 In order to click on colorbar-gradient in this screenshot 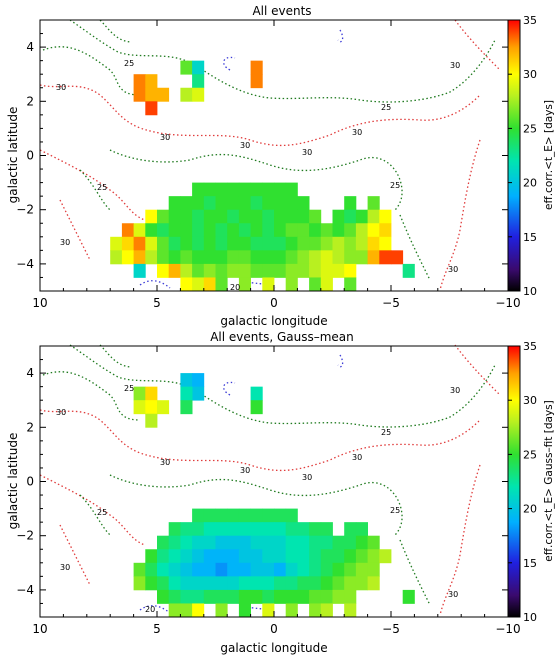, I will do `click(514, 481)`.